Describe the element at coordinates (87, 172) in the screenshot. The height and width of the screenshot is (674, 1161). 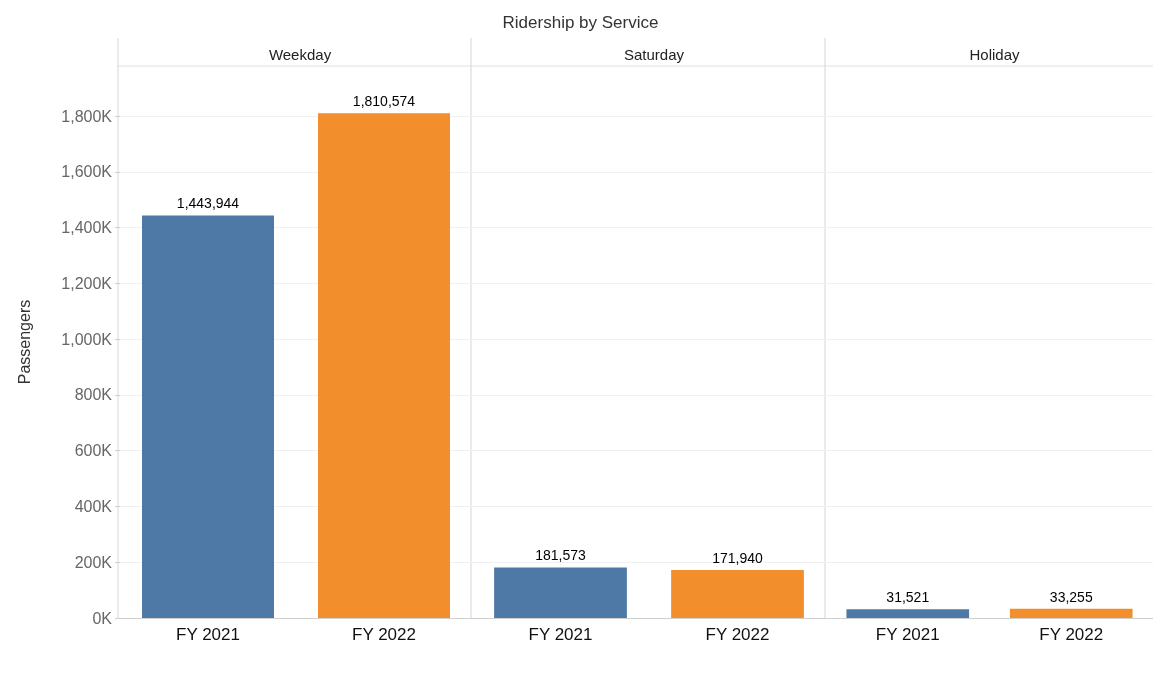
I see `y-tick-label: 1,600K` at that location.